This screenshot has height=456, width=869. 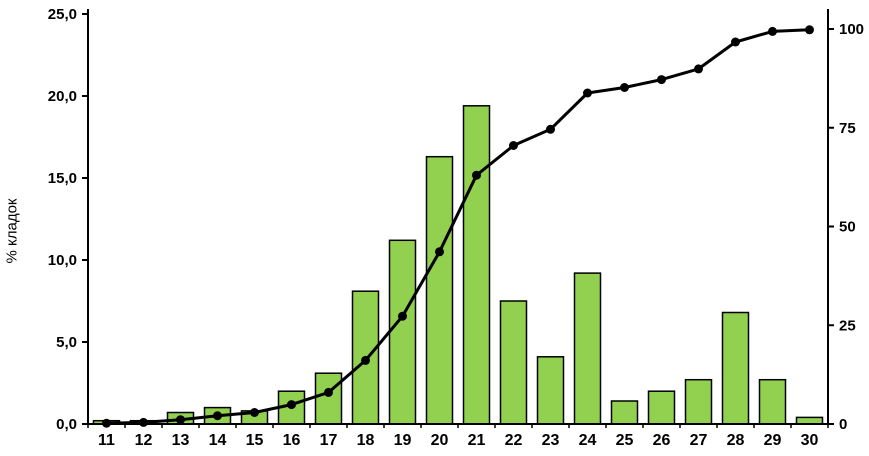 I want to click on right-axis-tick-label: 50, so click(x=847, y=227).